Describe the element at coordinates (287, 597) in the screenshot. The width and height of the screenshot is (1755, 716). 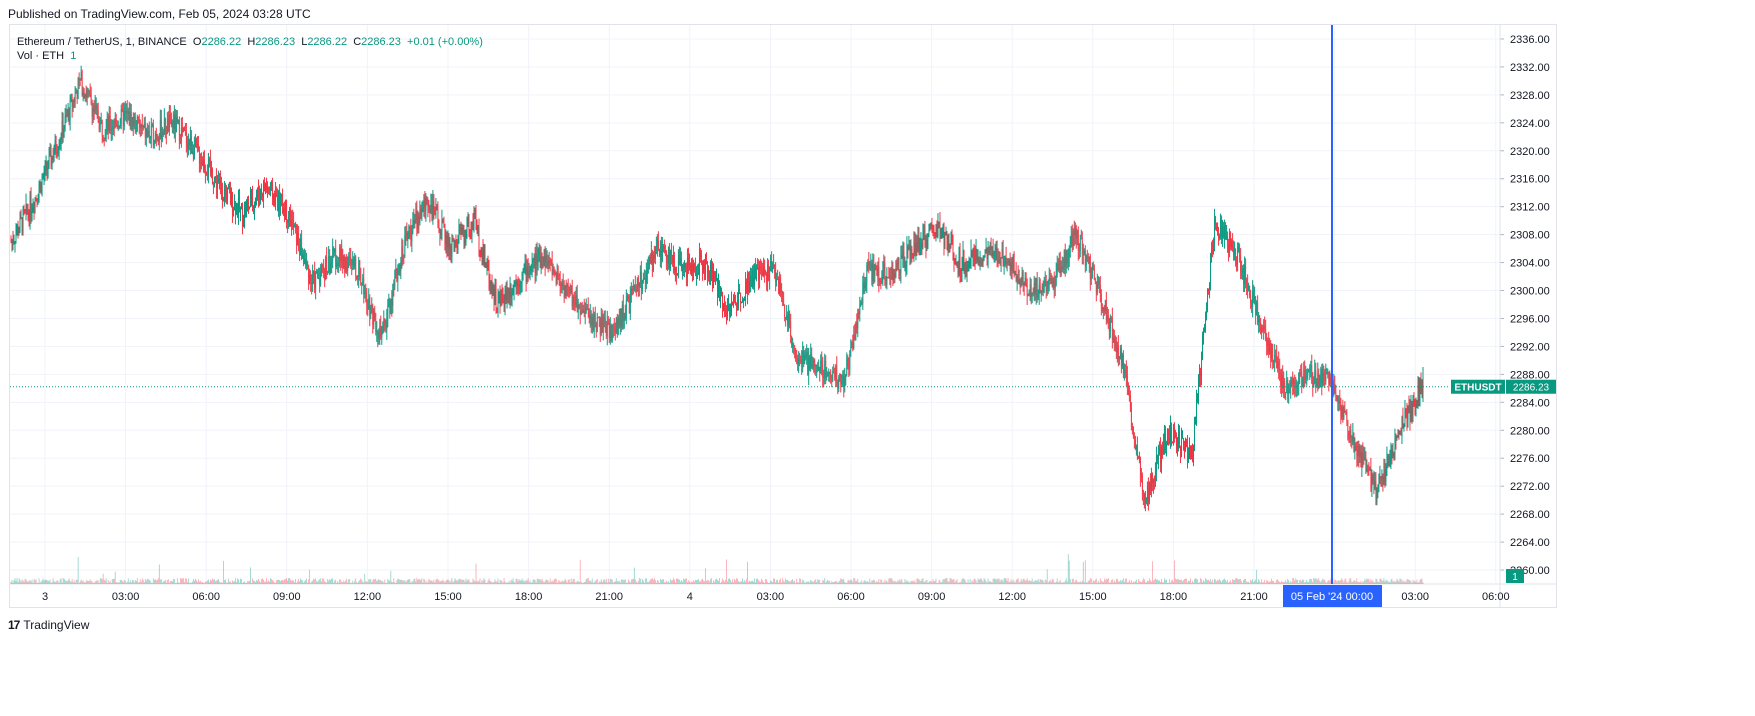
I see `x-tick-label: 09:00` at that location.